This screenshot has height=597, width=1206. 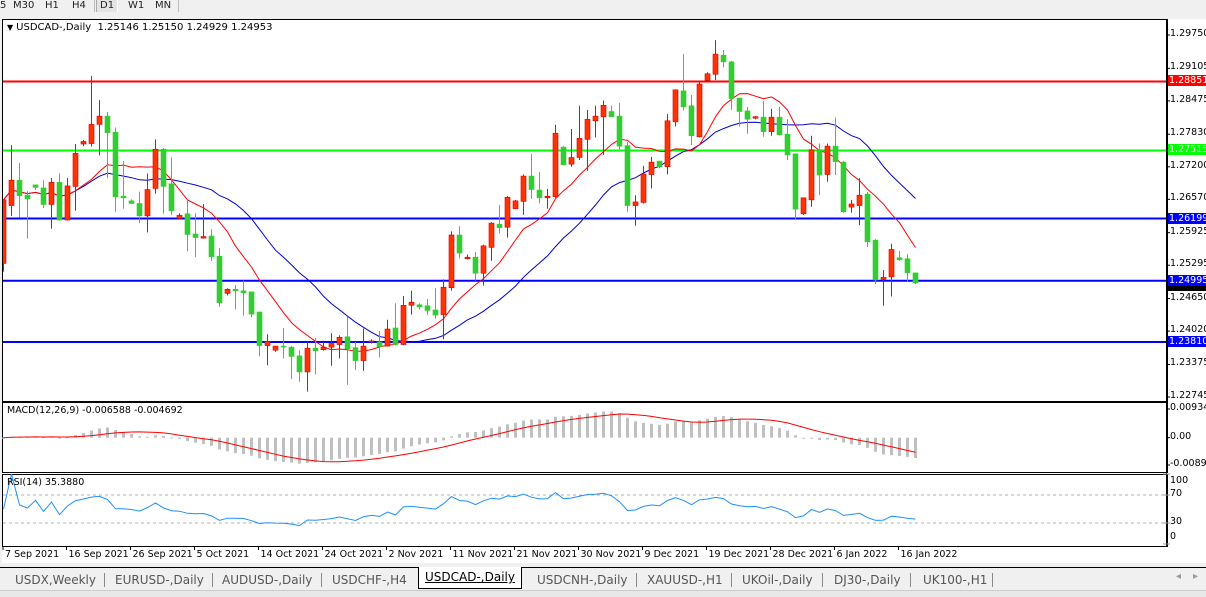 What do you see at coordinates (3, 5) in the screenshot?
I see `timeframe-button-m15: 5` at bounding box center [3, 5].